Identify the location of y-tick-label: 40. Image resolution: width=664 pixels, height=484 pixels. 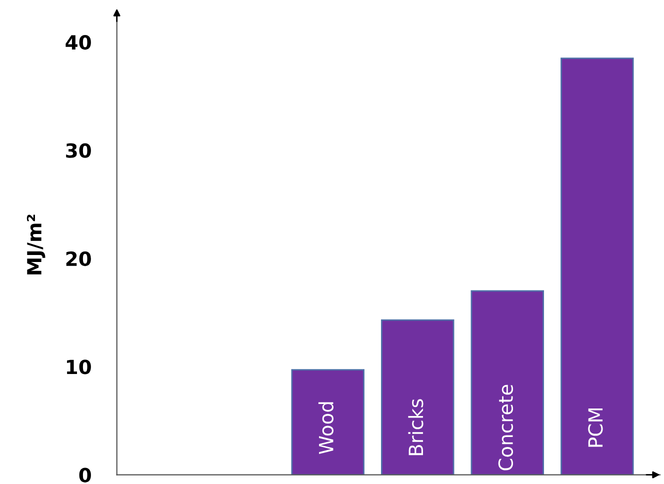
(78, 42).